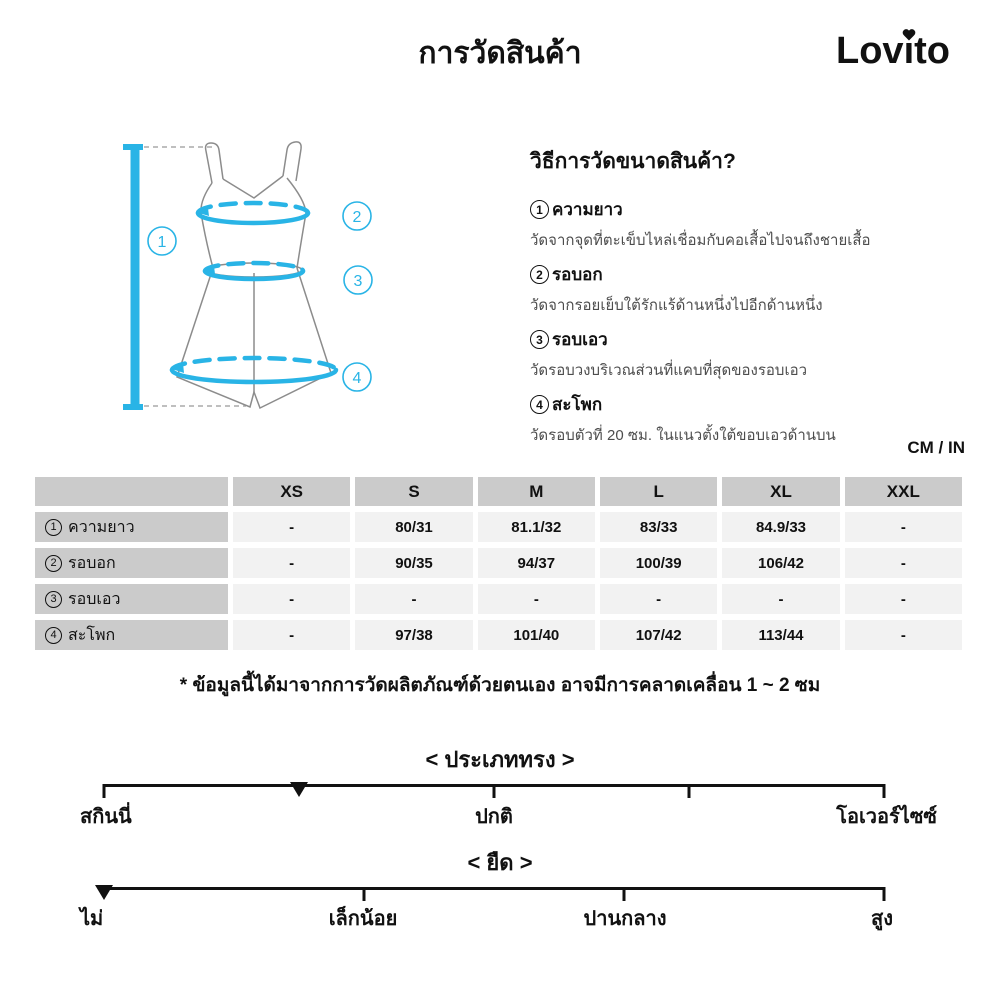  I want to click on diagram-callouts: 1 2 3 4, so click(260, 296).